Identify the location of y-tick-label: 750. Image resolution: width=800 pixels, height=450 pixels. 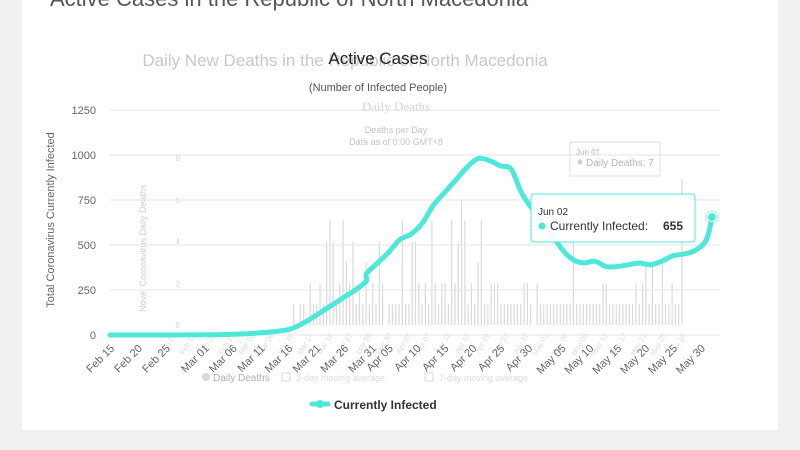
(87, 201).